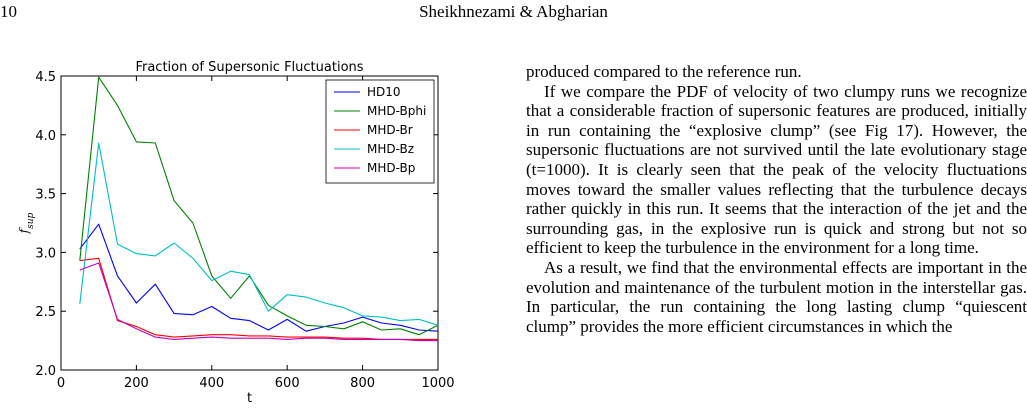 This screenshot has width=1027, height=420. Describe the element at coordinates (26, 223) in the screenshot. I see `y-axis-label: fsup` at that location.